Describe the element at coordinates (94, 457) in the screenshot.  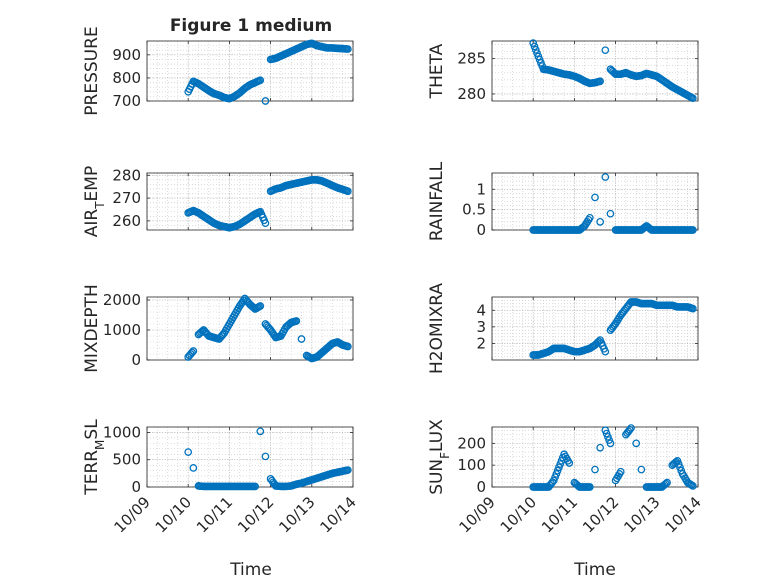
I see `y-axis-label: TERRMSL` at that location.